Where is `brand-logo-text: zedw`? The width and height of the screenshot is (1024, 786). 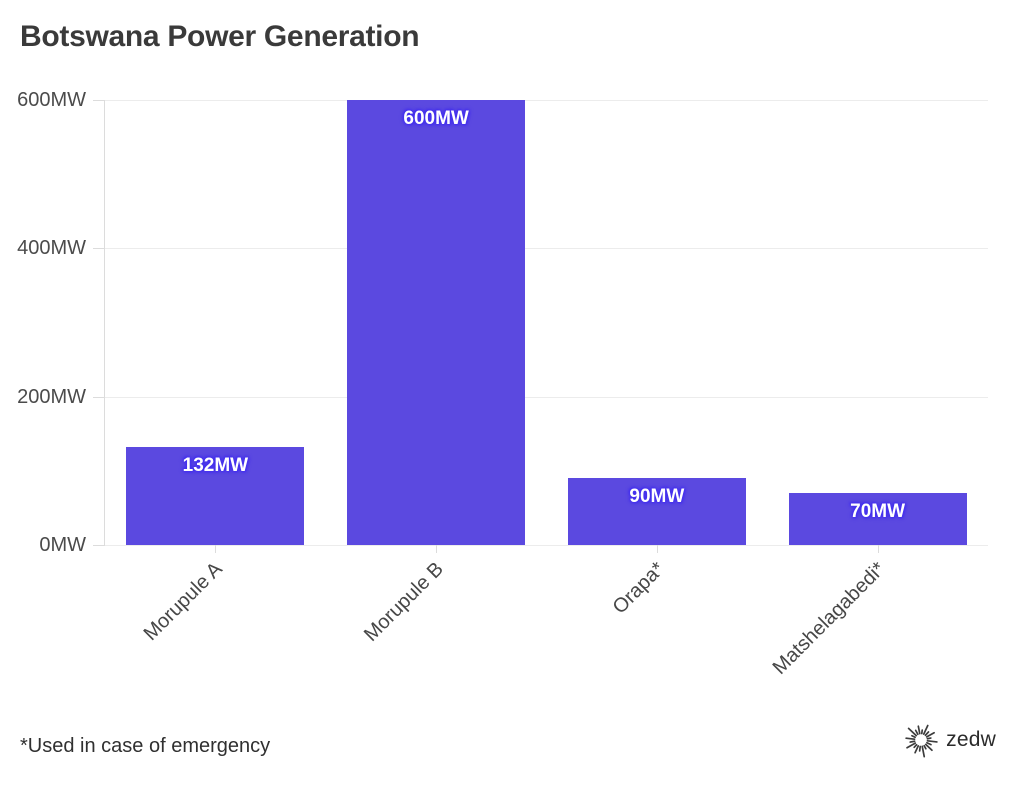
brand-logo-text: zedw is located at coordinates (971, 739).